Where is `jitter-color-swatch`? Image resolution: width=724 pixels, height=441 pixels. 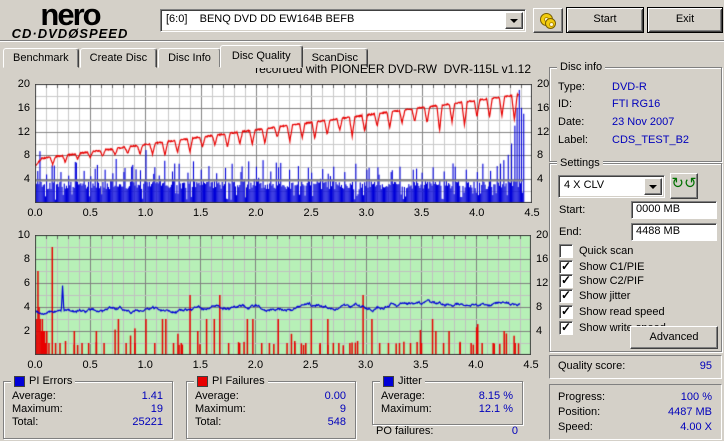
jitter-color-swatch is located at coordinates (388, 381).